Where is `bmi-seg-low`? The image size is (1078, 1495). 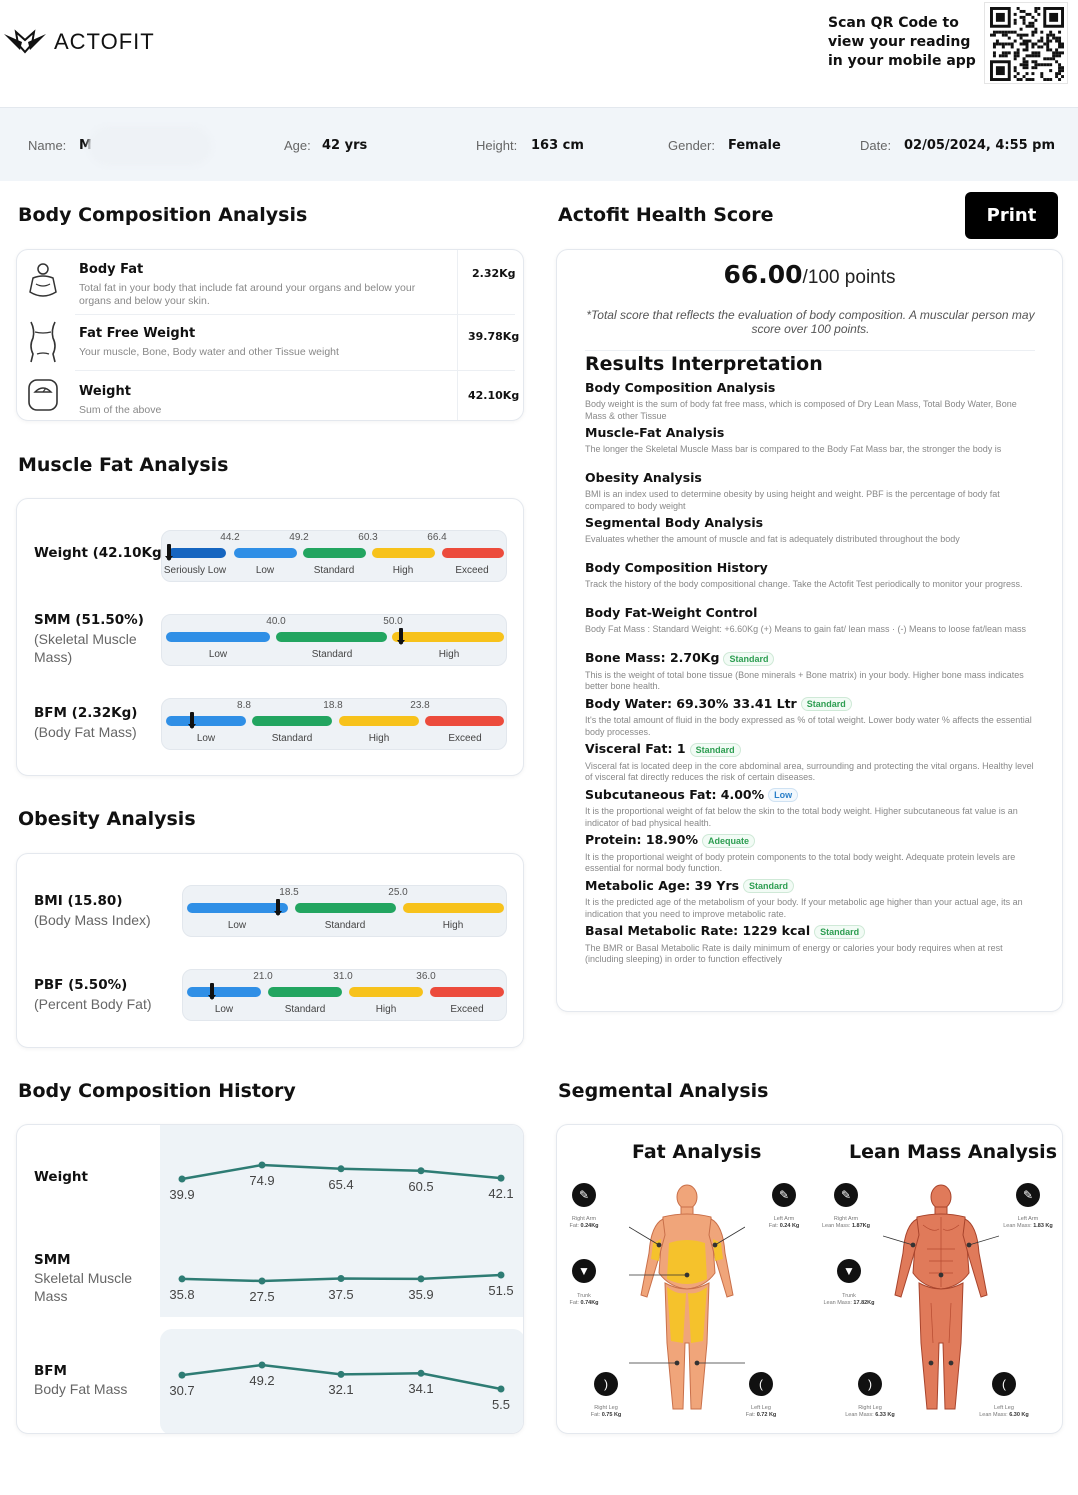
bmi-seg-low is located at coordinates (237, 908).